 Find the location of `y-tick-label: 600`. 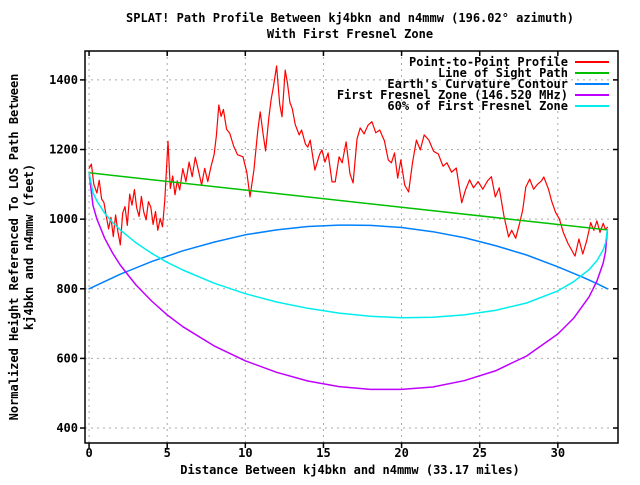

y-tick-label: 600 is located at coordinates (67, 358).